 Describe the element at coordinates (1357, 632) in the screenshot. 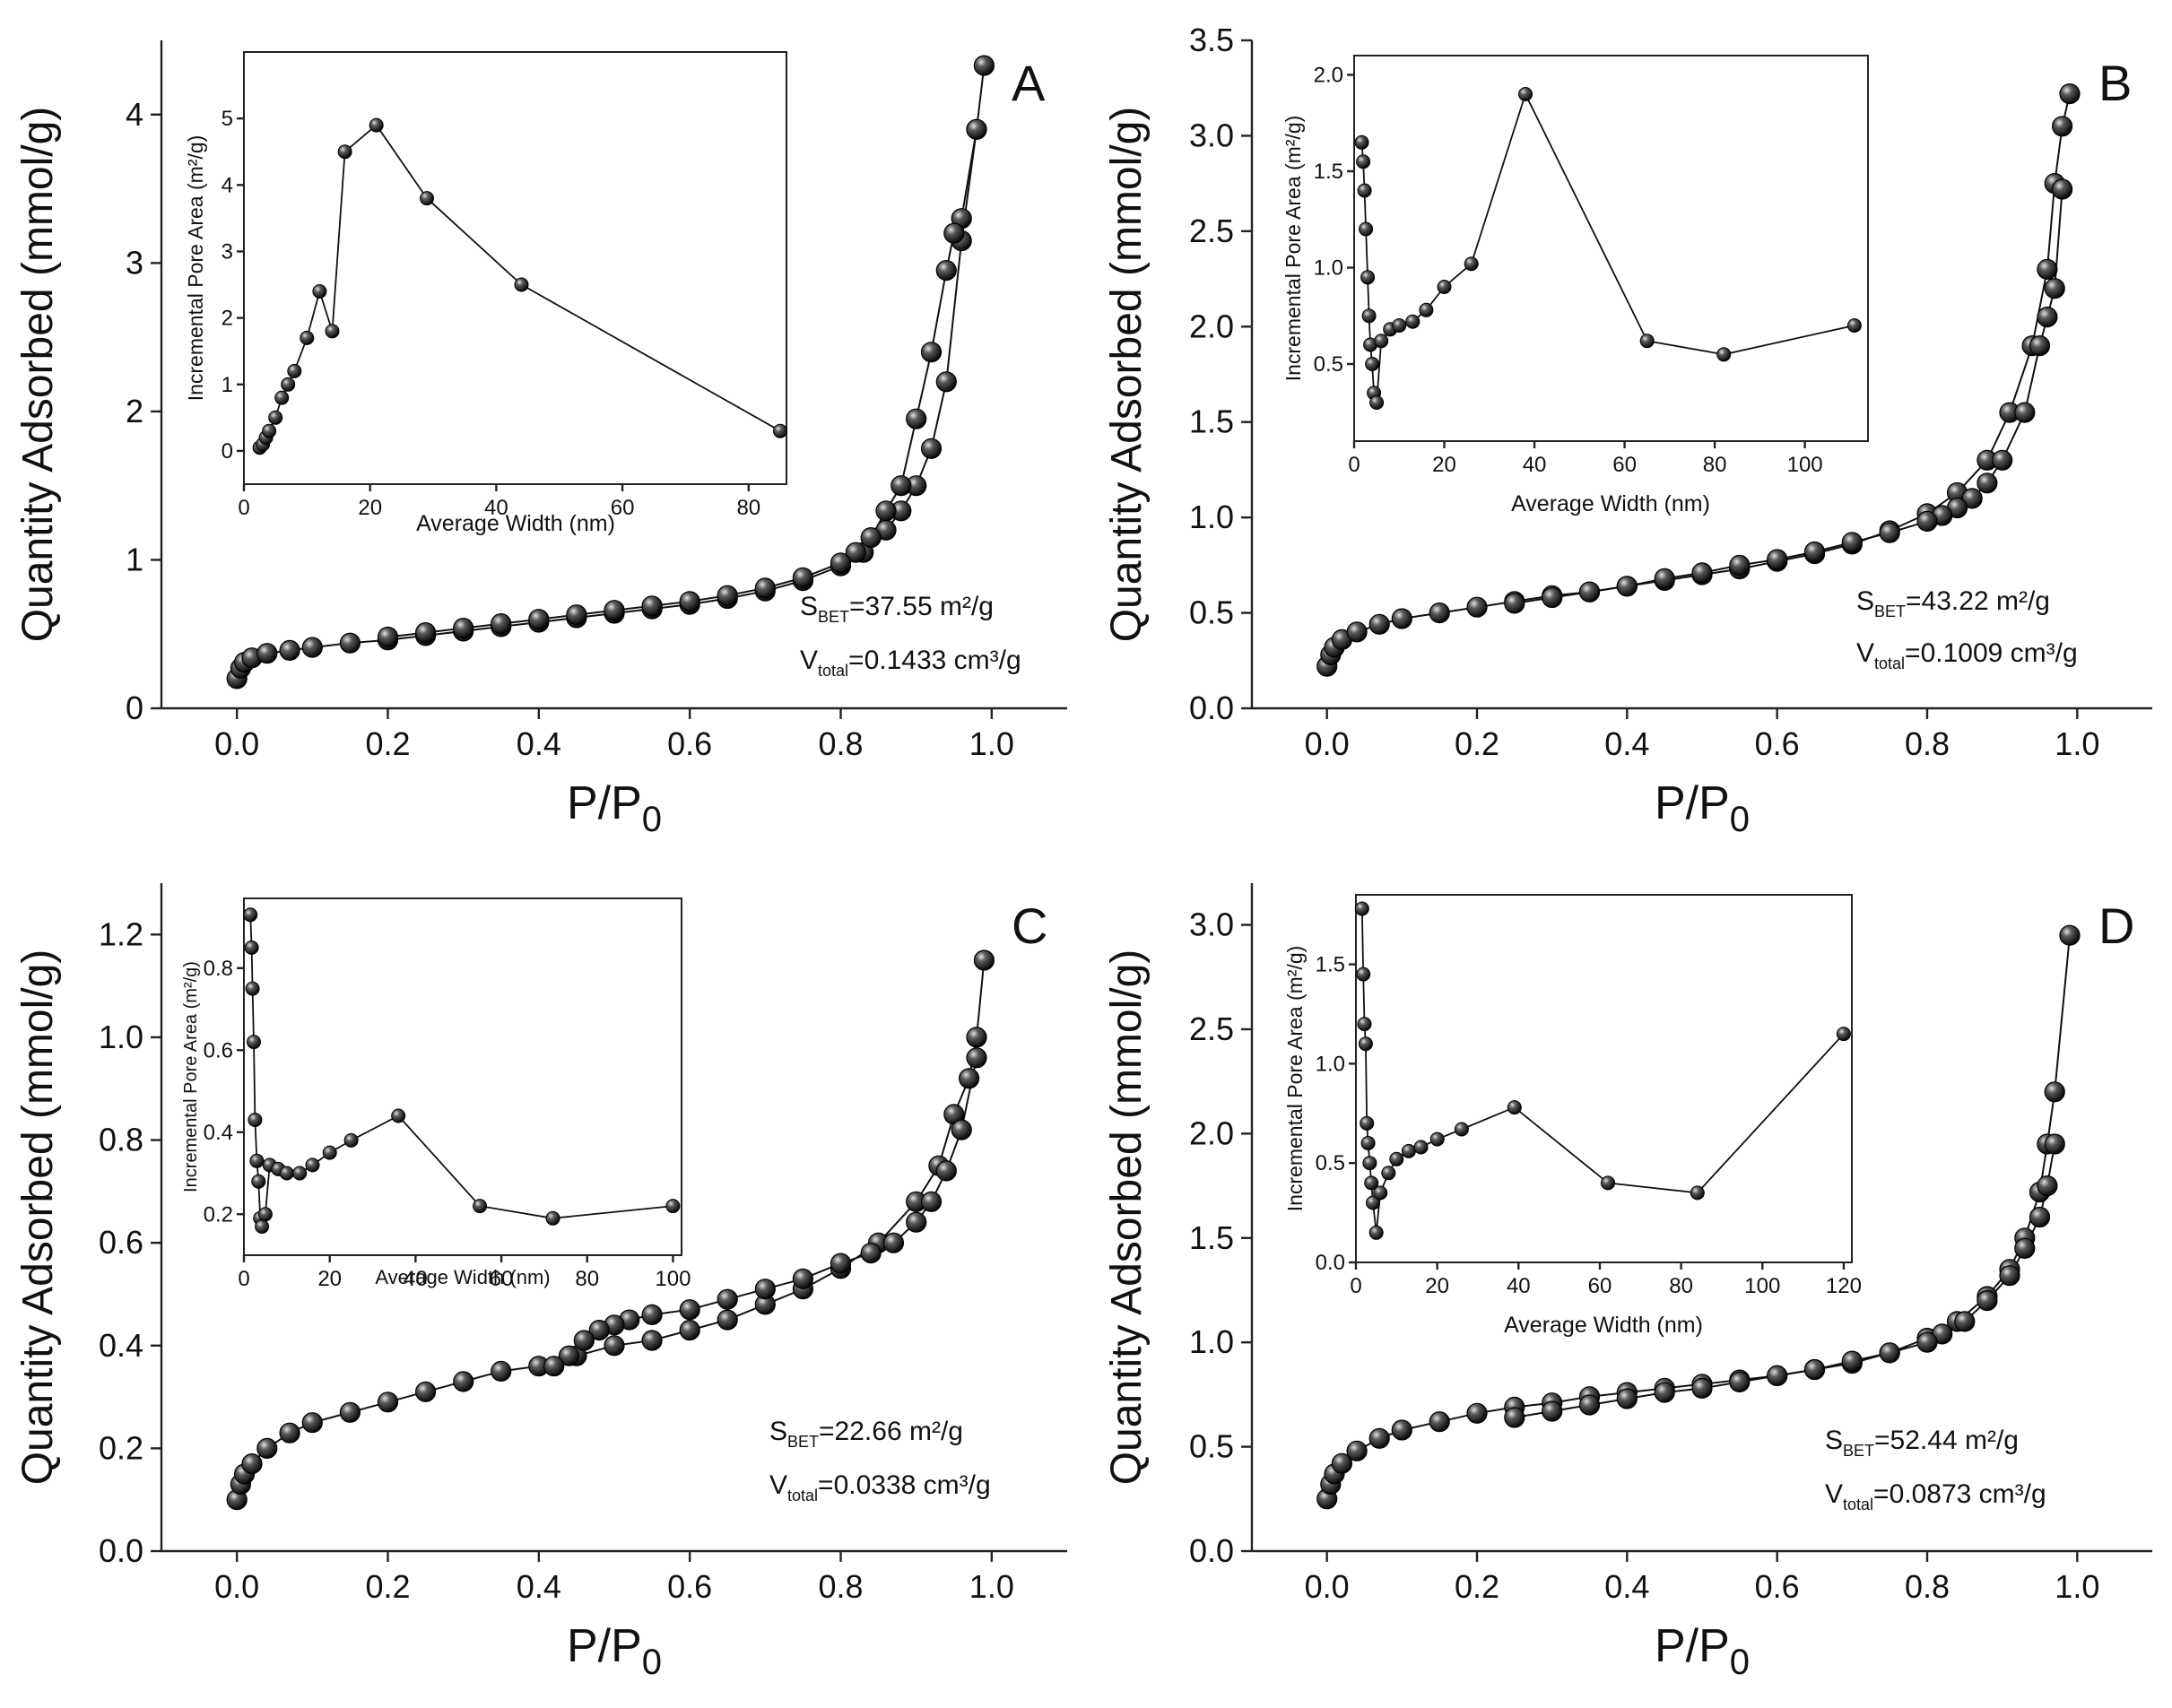

I see `panel-b-adsorption-point` at that location.